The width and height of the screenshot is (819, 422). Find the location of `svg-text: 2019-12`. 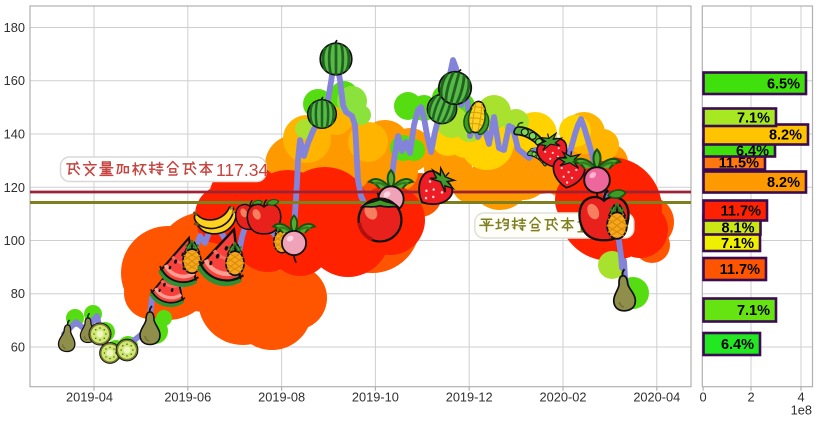

svg-text: 2019-12 is located at coordinates (469, 397).